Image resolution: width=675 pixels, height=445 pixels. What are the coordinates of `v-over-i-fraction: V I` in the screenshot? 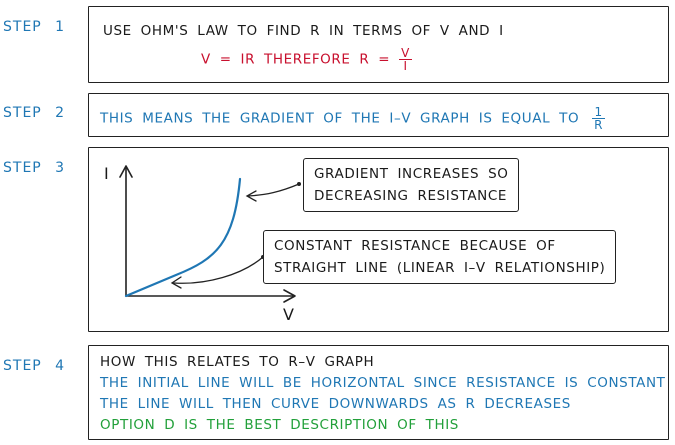 It's located at (405, 59).